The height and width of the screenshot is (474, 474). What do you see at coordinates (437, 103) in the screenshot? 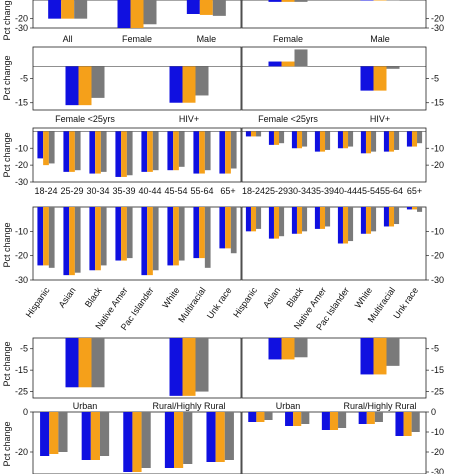
I see `right-tick-label: -15` at bounding box center [437, 103].